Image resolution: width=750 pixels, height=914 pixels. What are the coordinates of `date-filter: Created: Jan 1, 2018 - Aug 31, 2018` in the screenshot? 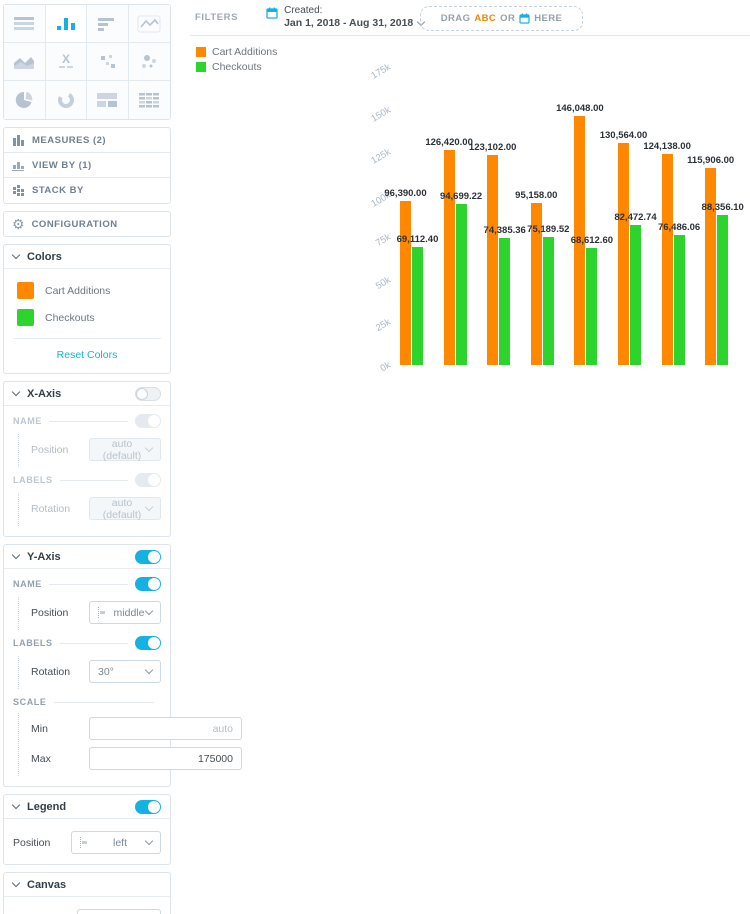 It's located at (346, 18).